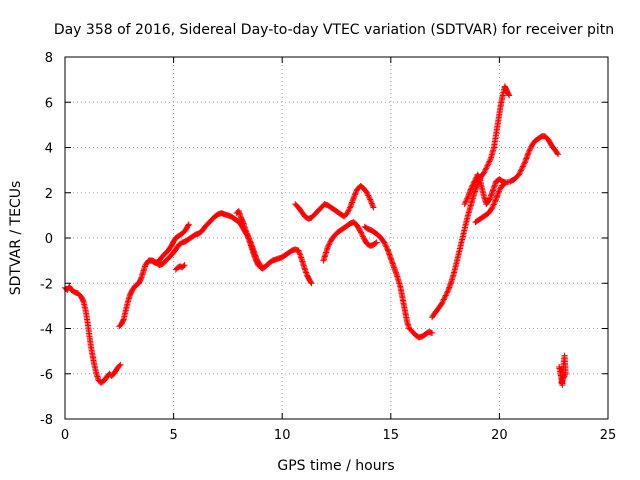 Image resolution: width=640 pixels, height=480 pixels. What do you see at coordinates (49, 58) in the screenshot?
I see `y-tick-label: 8` at bounding box center [49, 58].